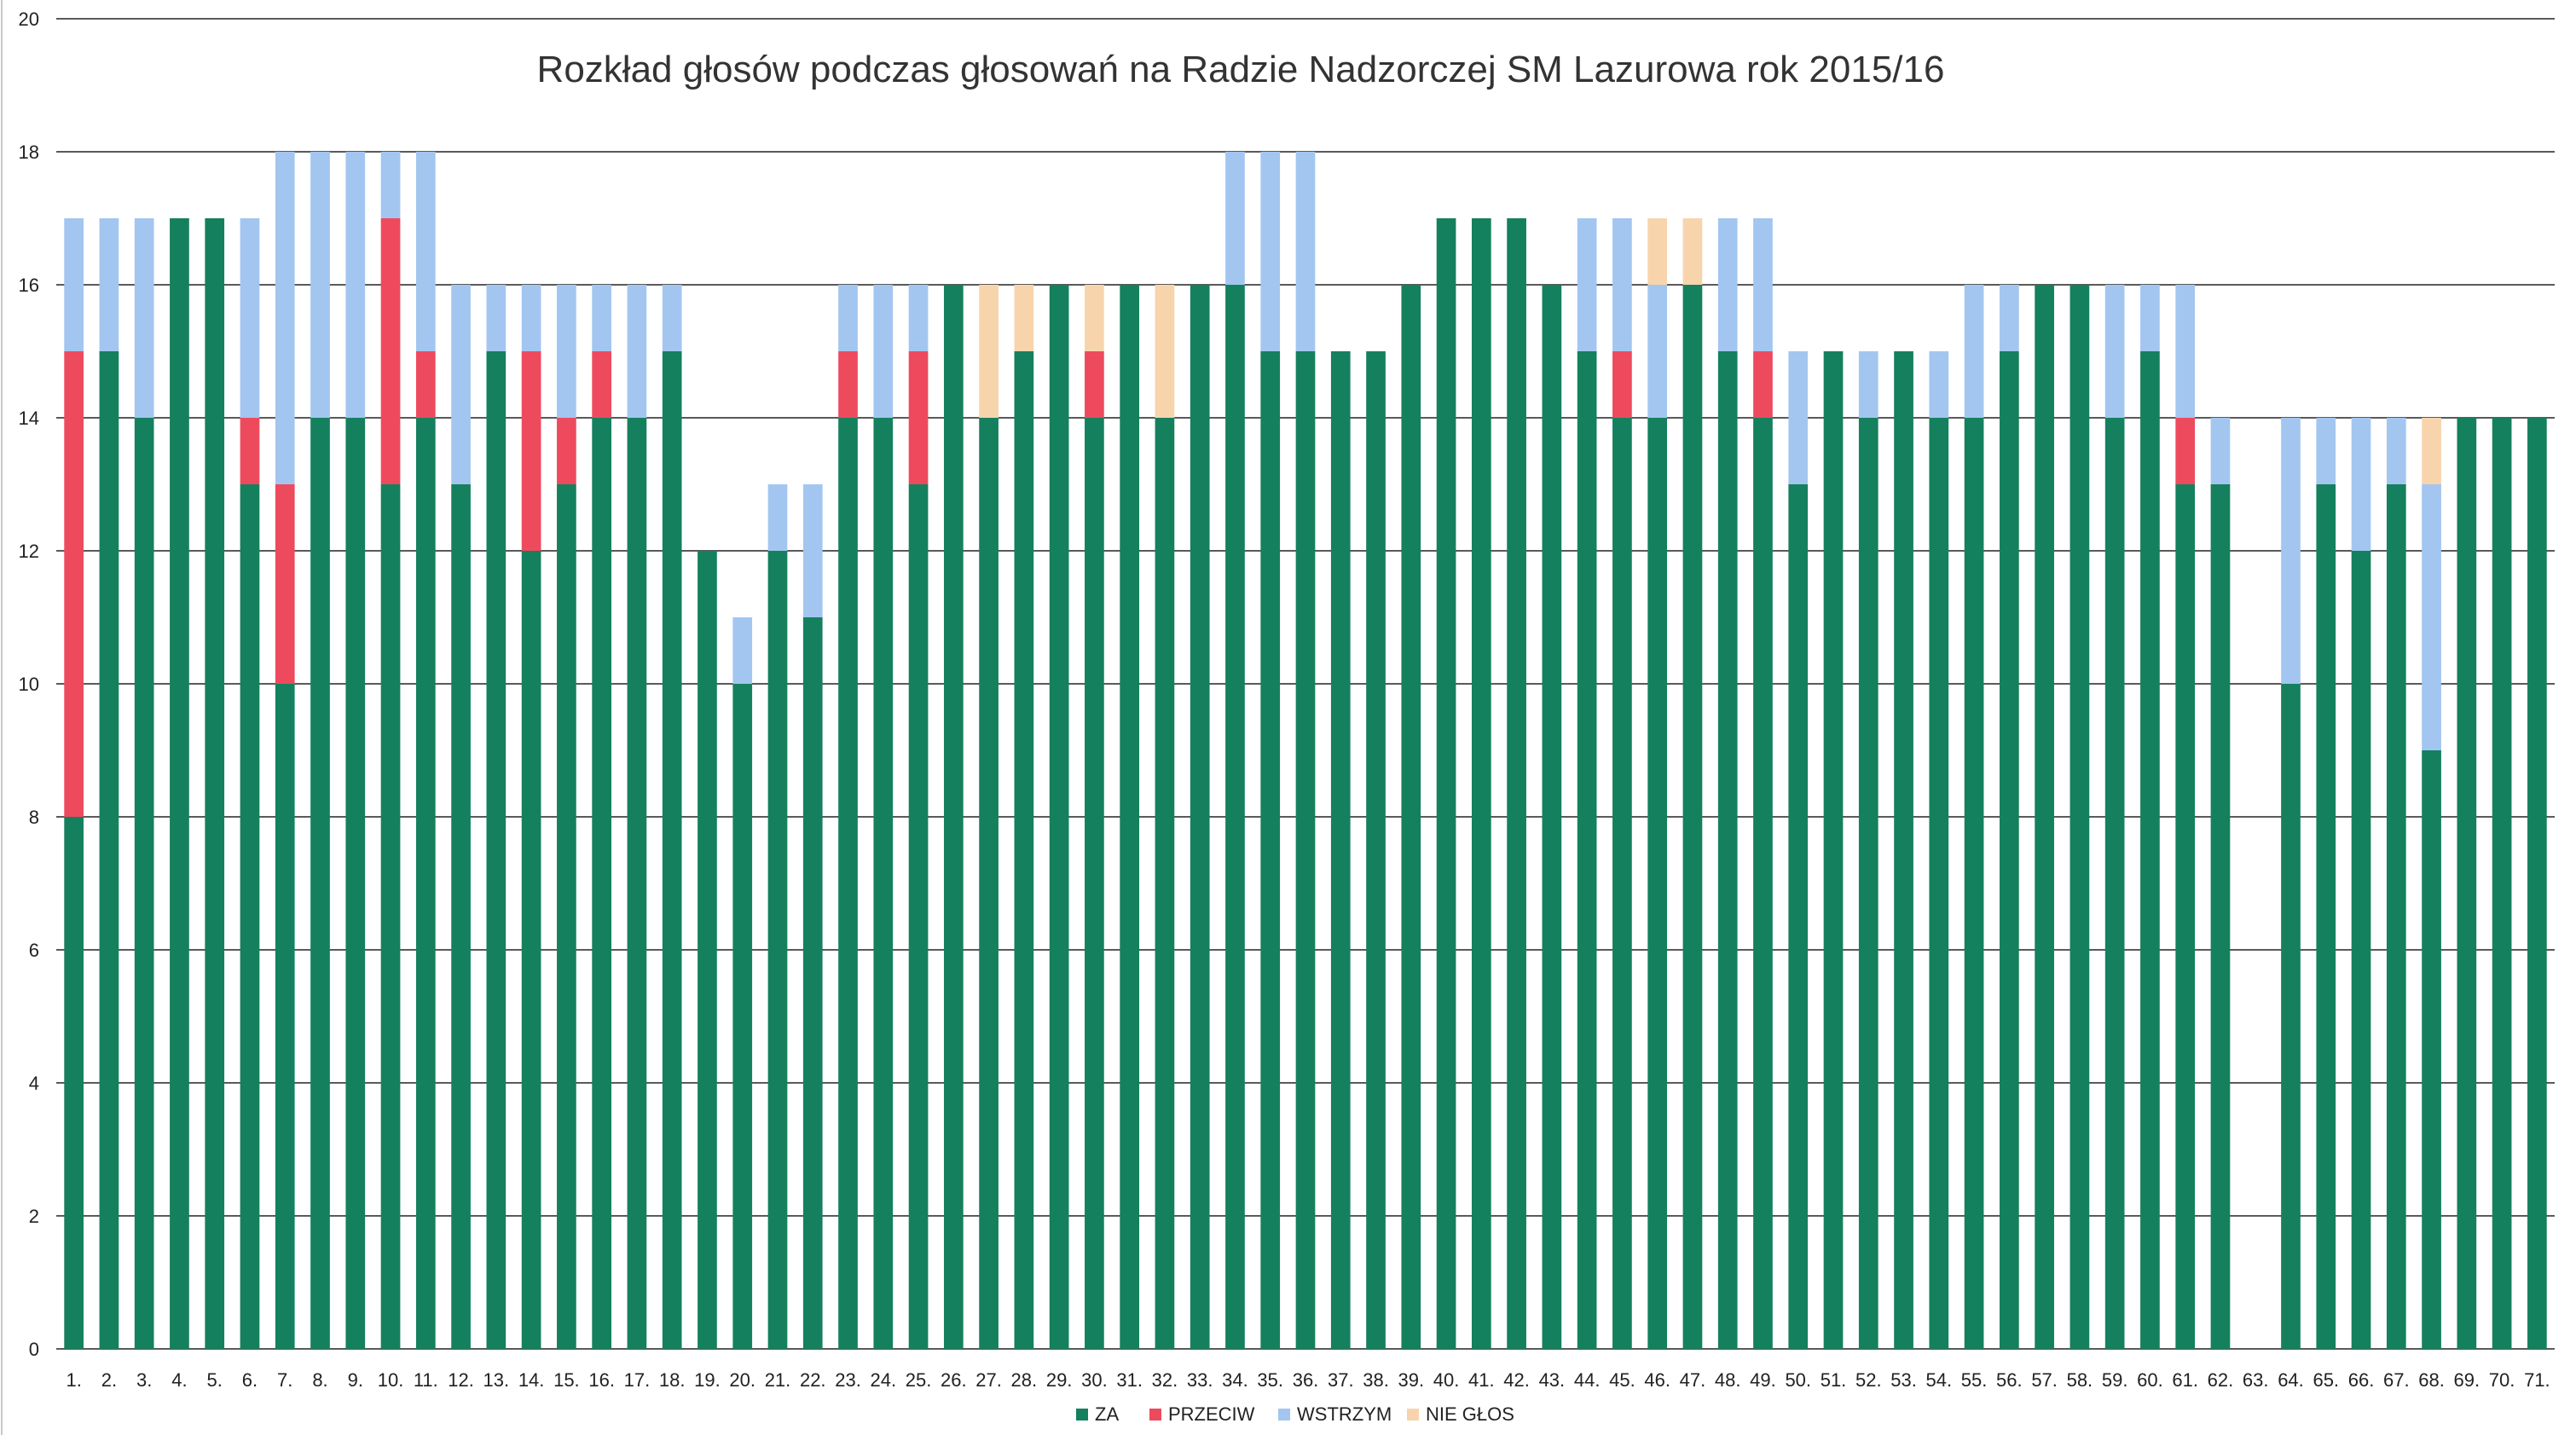 The image size is (2576, 1435). I want to click on x-tick-label: 68., so click(2432, 1380).